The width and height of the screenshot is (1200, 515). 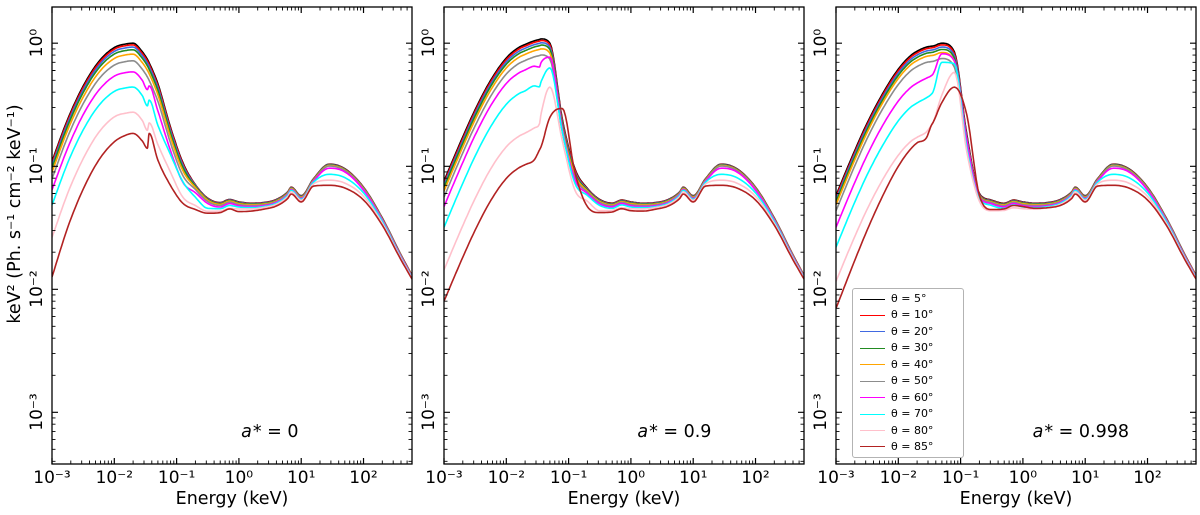 I want to click on legend-item: θ = 40°, so click(x=908, y=364).